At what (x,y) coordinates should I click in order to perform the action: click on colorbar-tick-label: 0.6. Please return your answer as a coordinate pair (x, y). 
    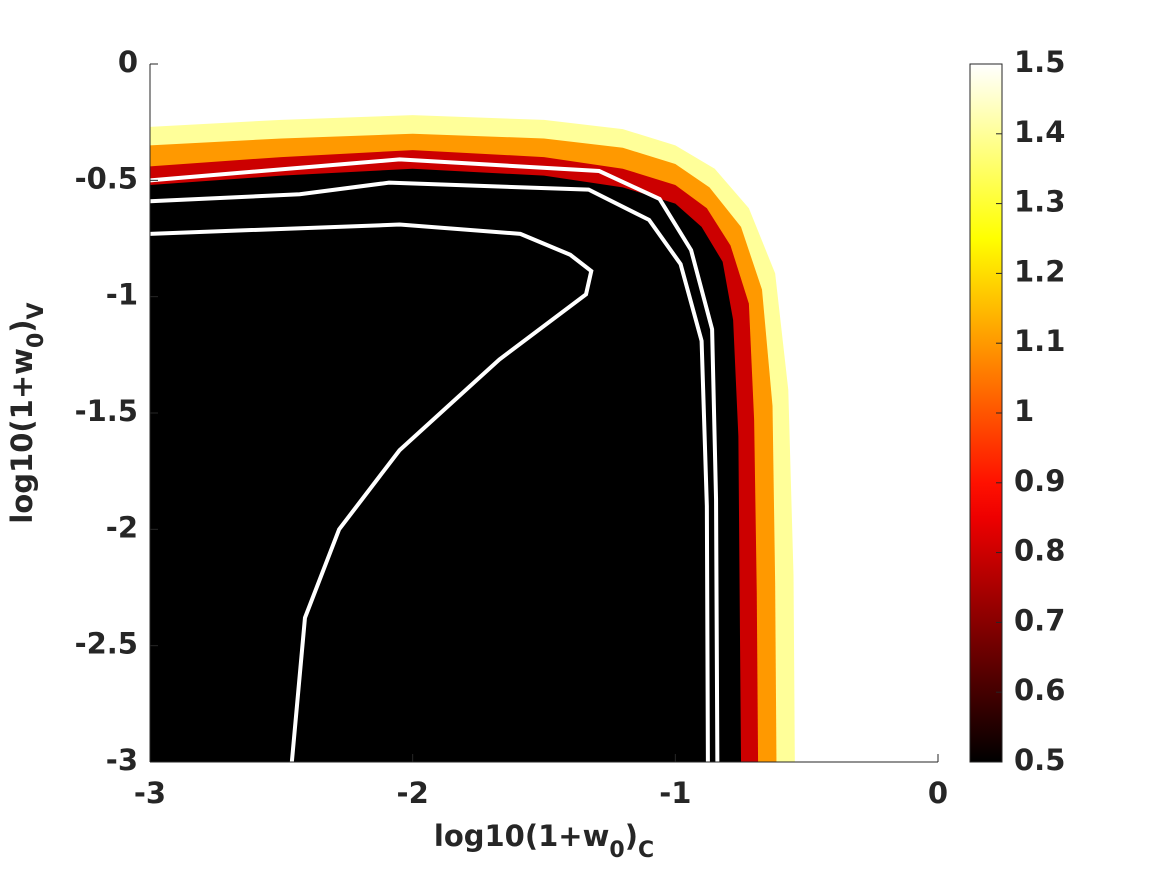
    Looking at the image, I should click on (1039, 690).